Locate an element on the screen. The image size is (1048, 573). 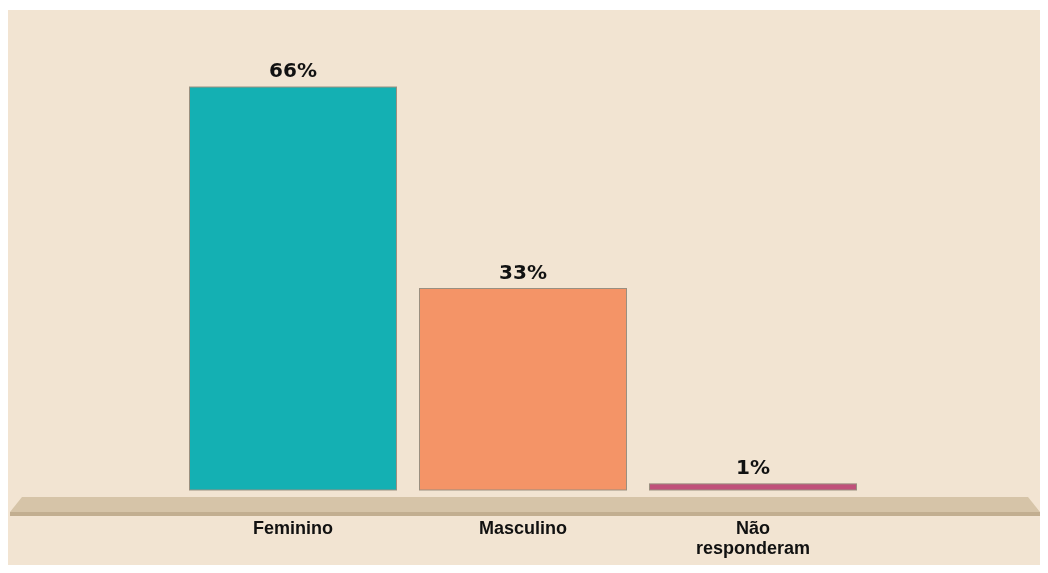
data-label: 33% is located at coordinates (523, 271).